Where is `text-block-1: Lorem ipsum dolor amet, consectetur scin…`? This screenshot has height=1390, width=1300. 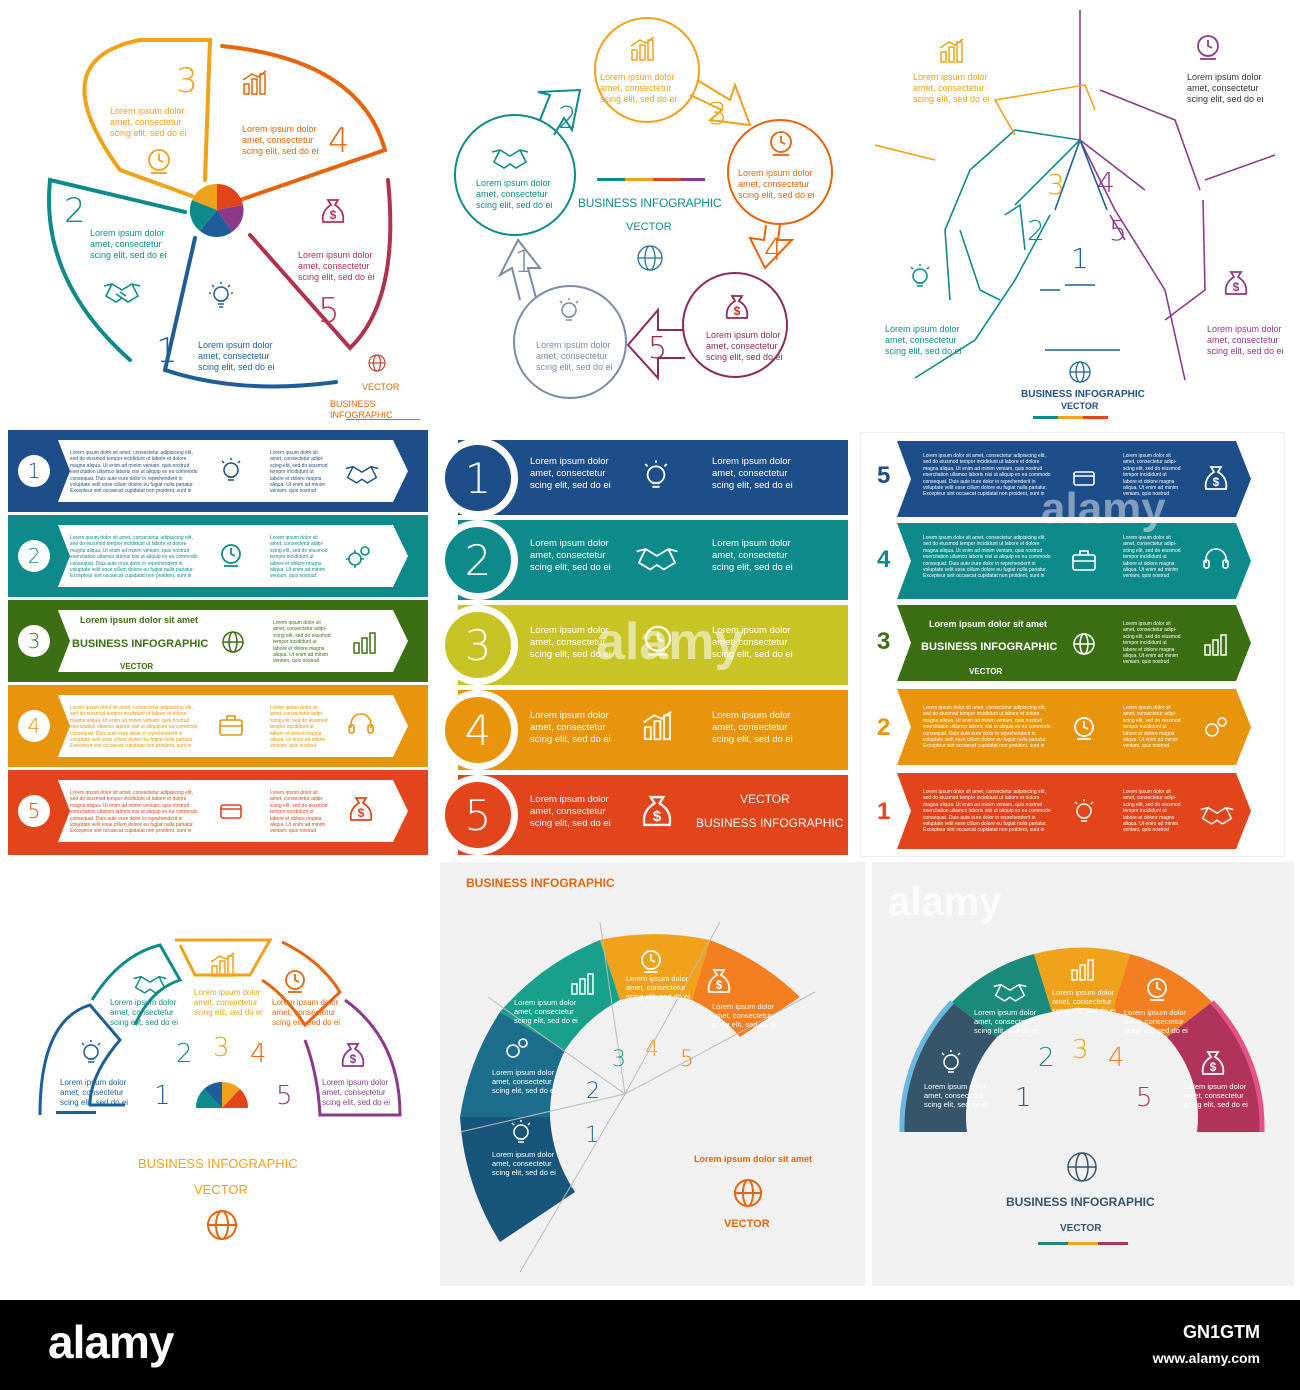
text-block-1: Lorem ipsum dolor amet, consectetur scin… is located at coordinates (236, 356).